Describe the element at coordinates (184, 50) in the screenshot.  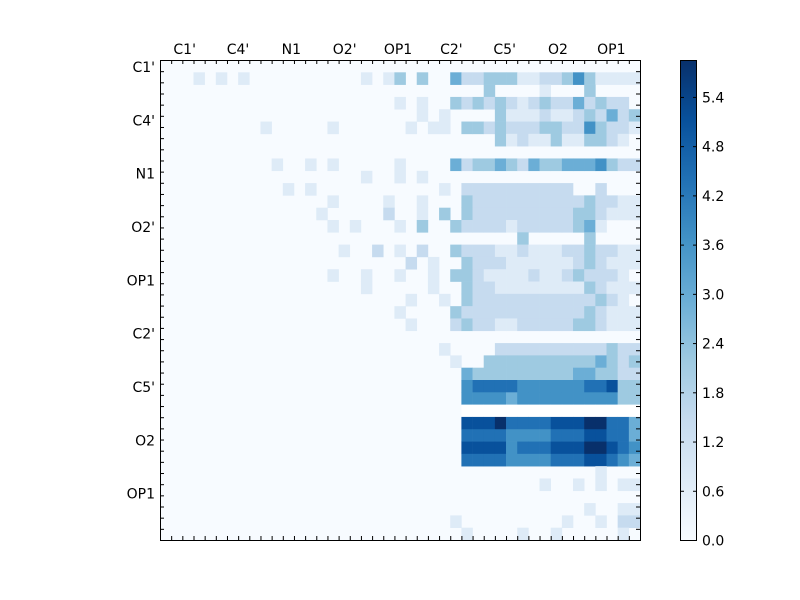
I see `x-tick-label: C1'` at that location.